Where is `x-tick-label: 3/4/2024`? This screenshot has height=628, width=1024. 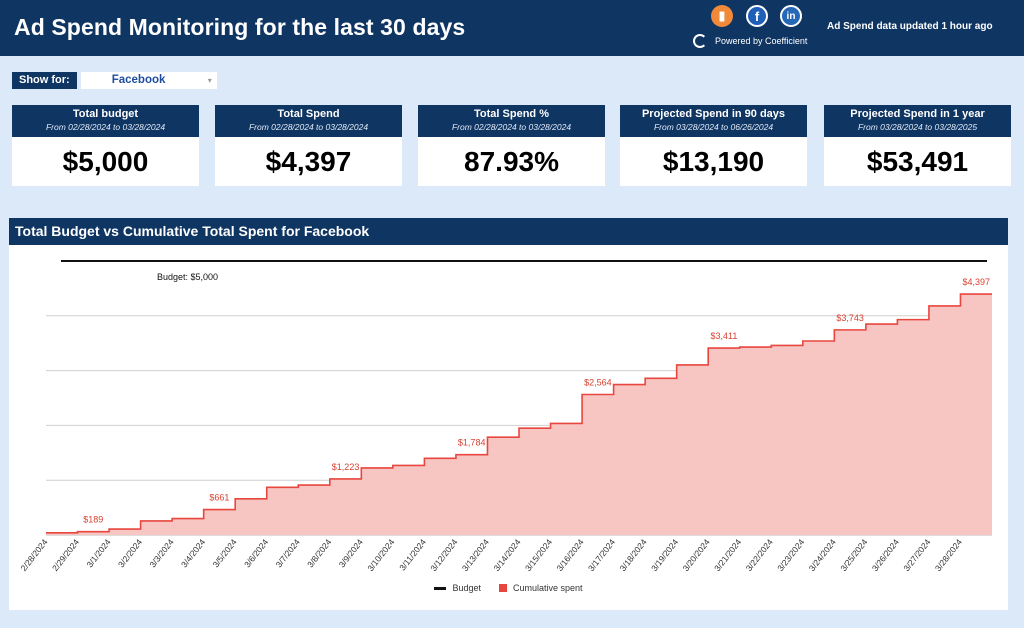
x-tick-label: 3/4/2024 is located at coordinates (193, 553).